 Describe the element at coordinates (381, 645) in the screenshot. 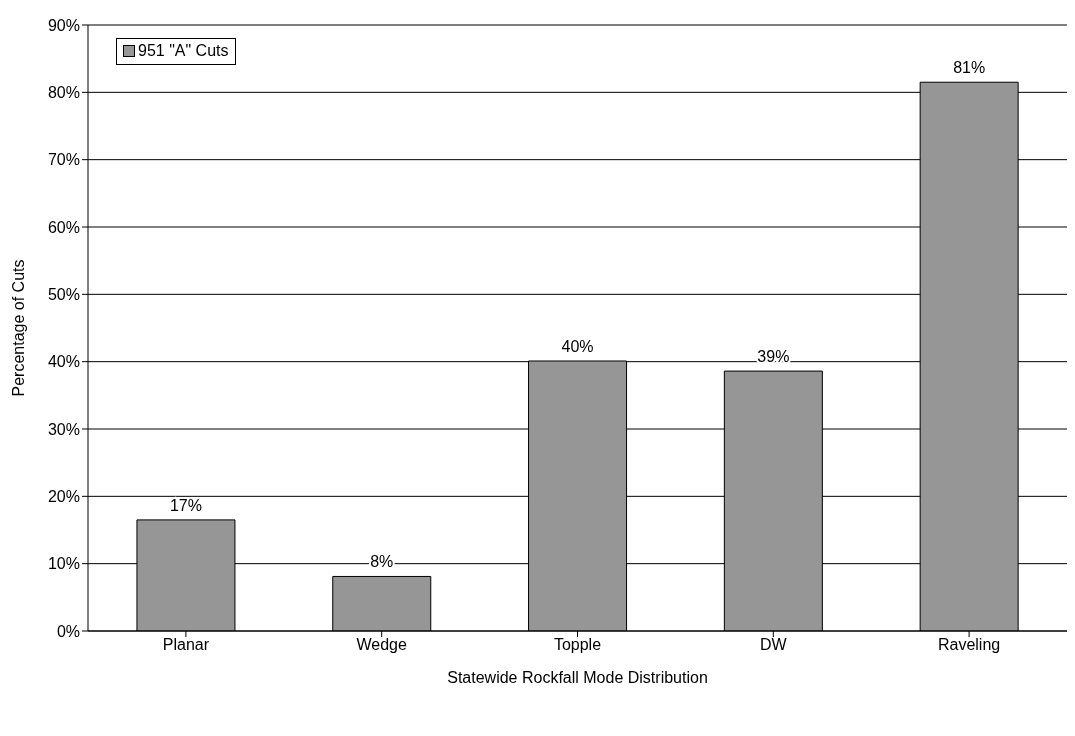

I see `x-tick-label: Wedge` at that location.